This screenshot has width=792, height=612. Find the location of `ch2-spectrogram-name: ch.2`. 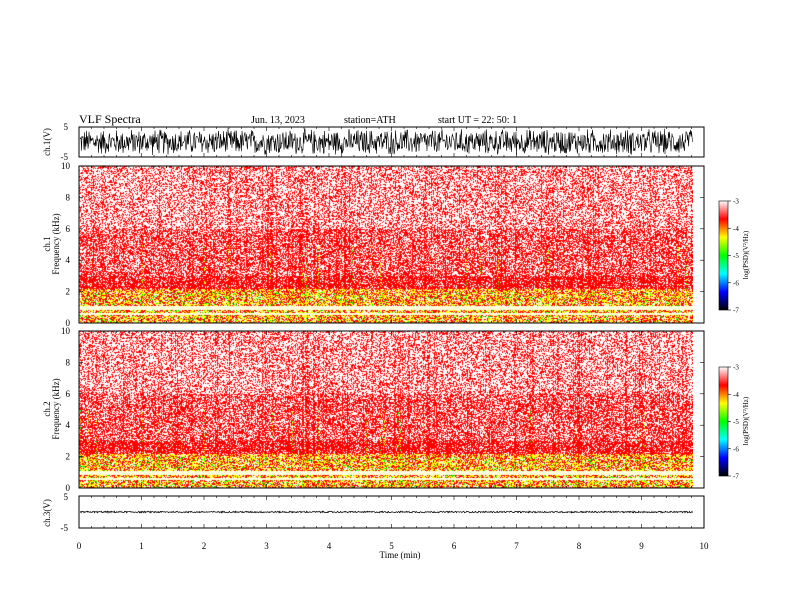

ch2-spectrogram-name: ch.2 is located at coordinates (47, 408).